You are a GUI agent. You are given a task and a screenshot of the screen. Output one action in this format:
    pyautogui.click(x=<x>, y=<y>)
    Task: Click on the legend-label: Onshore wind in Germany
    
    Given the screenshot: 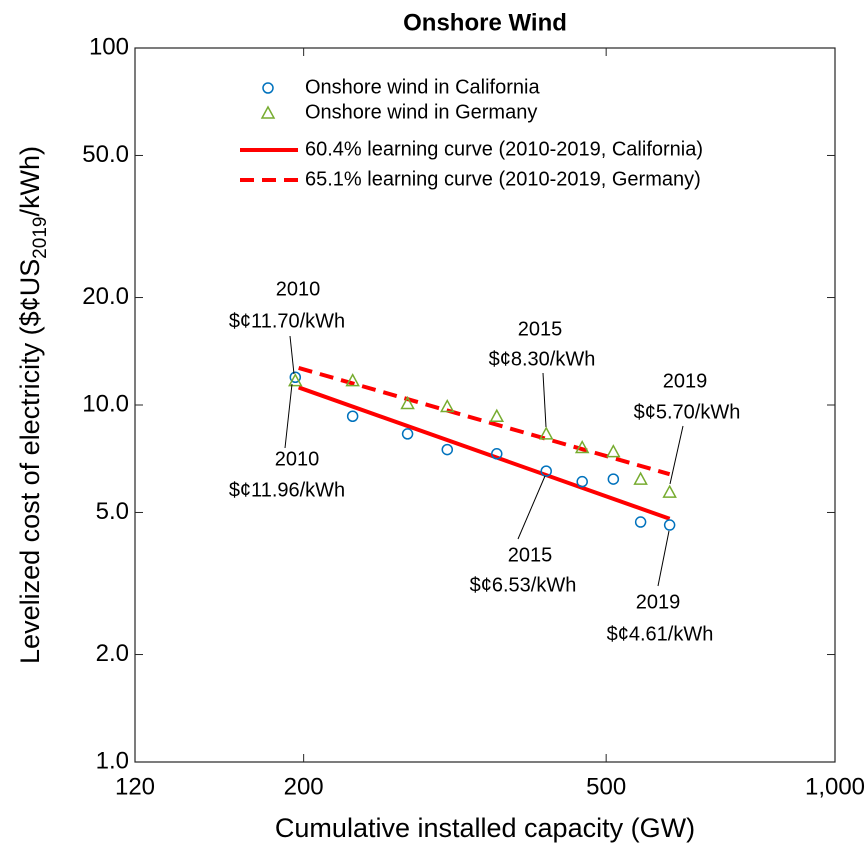 What is the action you would take?
    pyautogui.click(x=421, y=112)
    